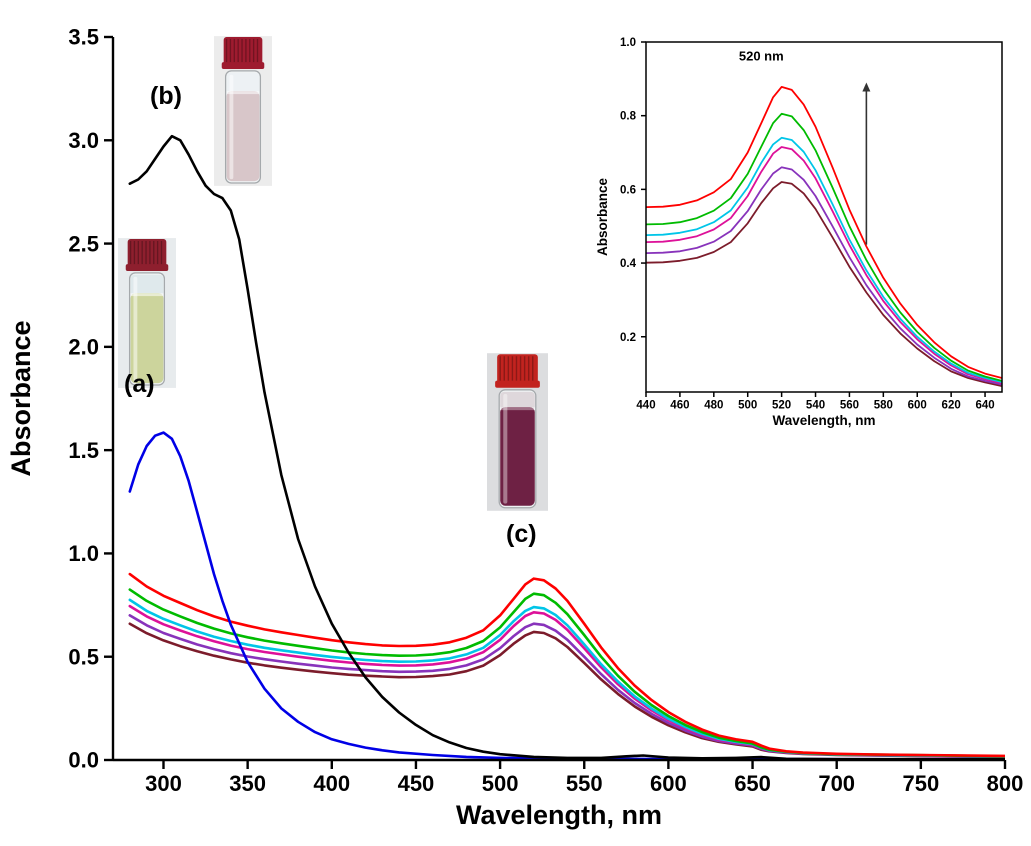 The image size is (1031, 846). What do you see at coordinates (984, 406) in the screenshot?
I see `x-tick-label: 640` at bounding box center [984, 406].